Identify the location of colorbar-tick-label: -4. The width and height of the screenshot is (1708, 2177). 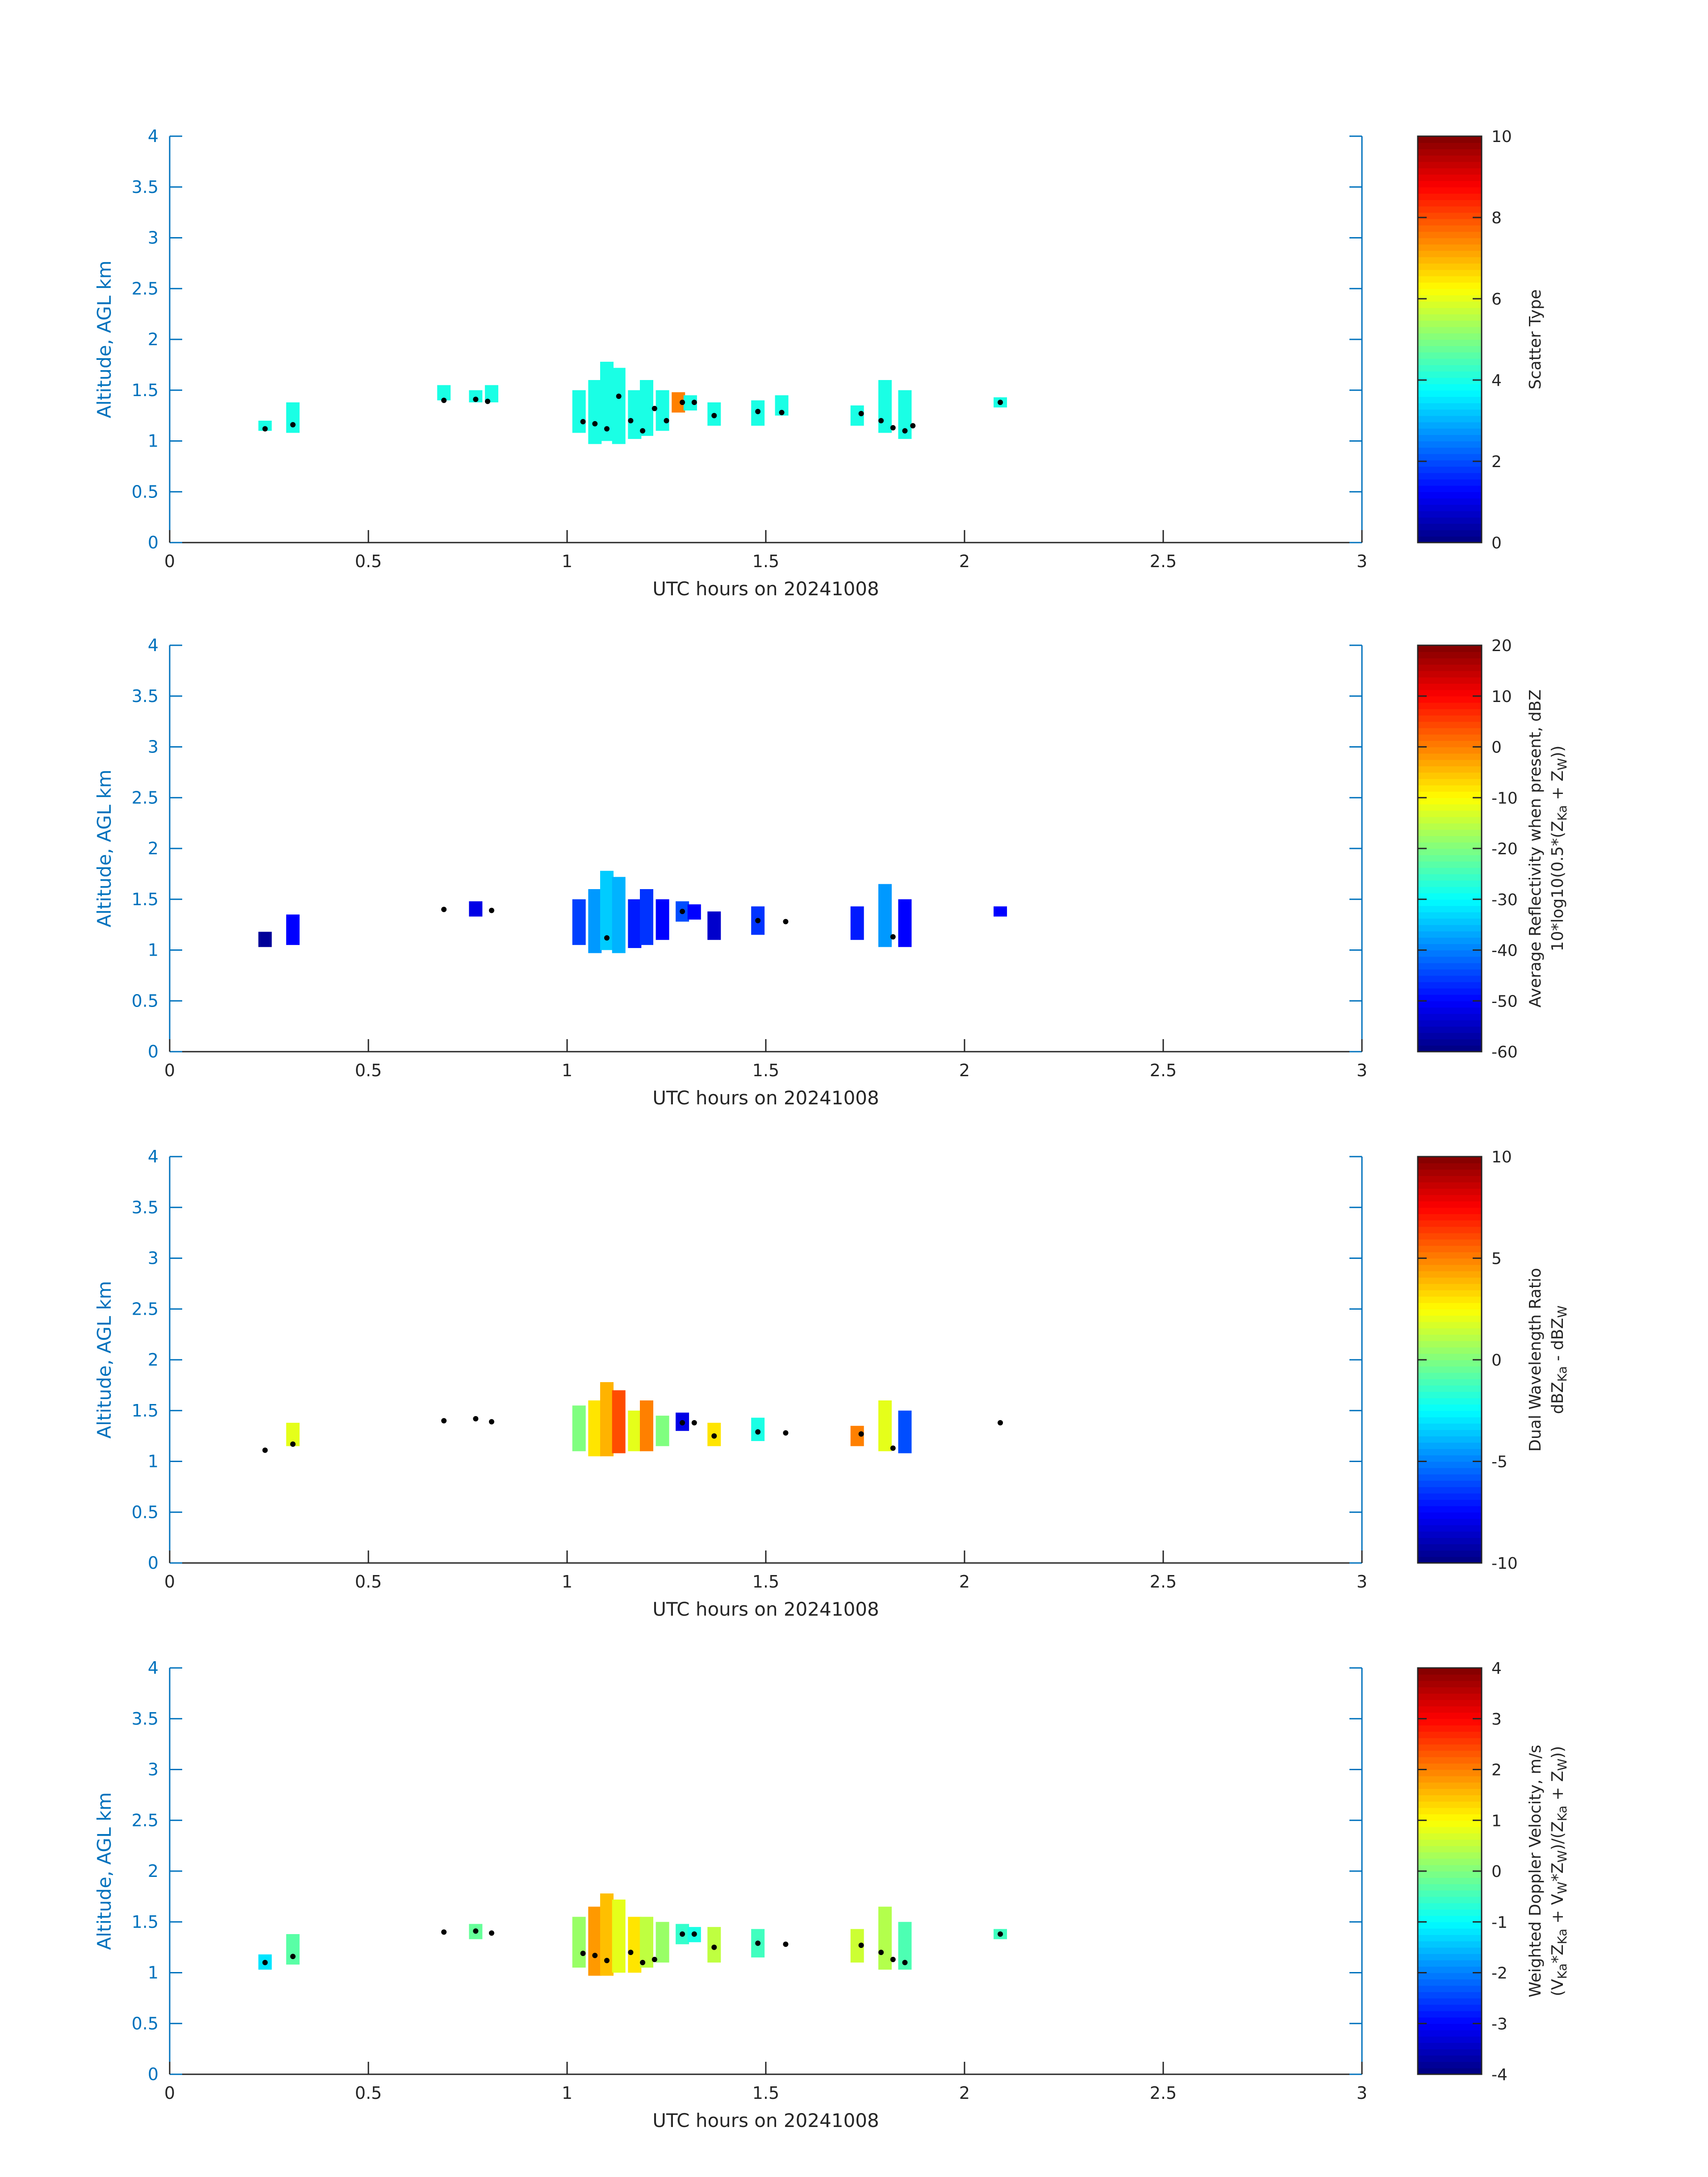
(1499, 2075).